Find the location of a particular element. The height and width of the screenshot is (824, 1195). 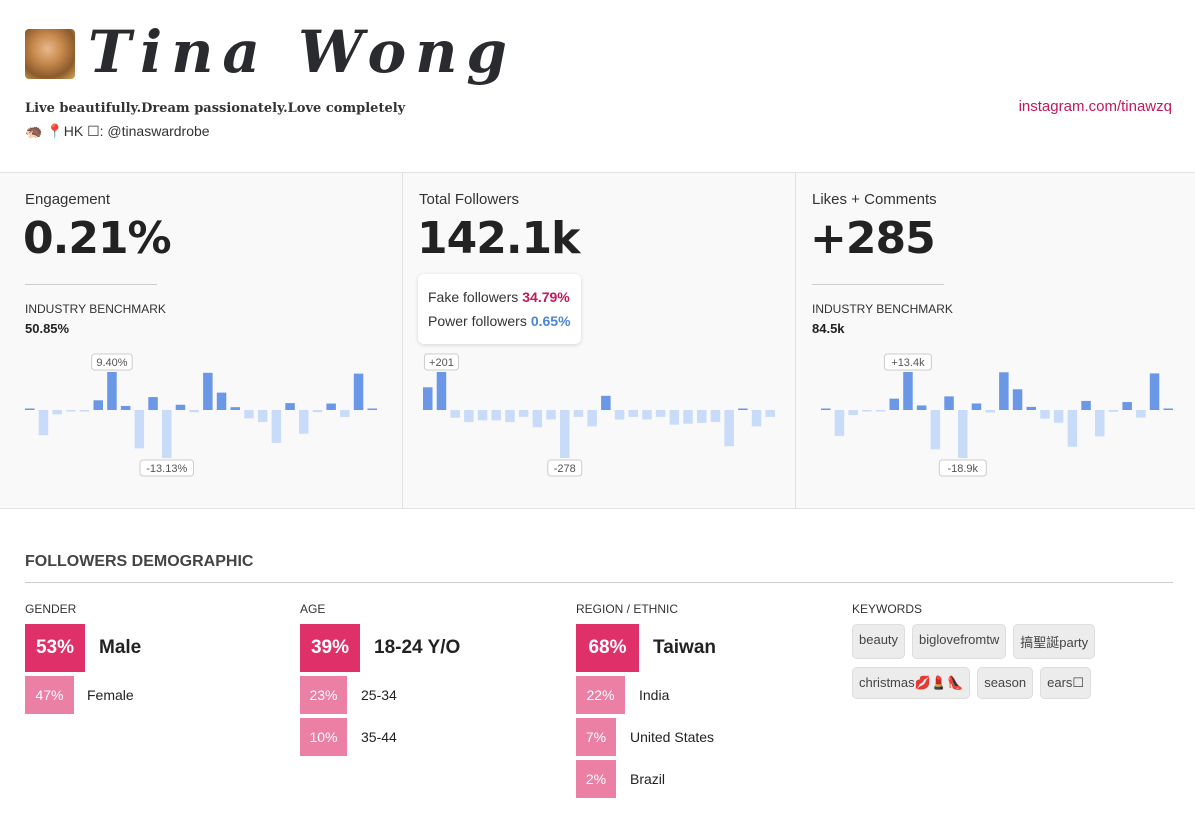

instagram-link: instagram.com/tinawzq is located at coordinates (1095, 106).